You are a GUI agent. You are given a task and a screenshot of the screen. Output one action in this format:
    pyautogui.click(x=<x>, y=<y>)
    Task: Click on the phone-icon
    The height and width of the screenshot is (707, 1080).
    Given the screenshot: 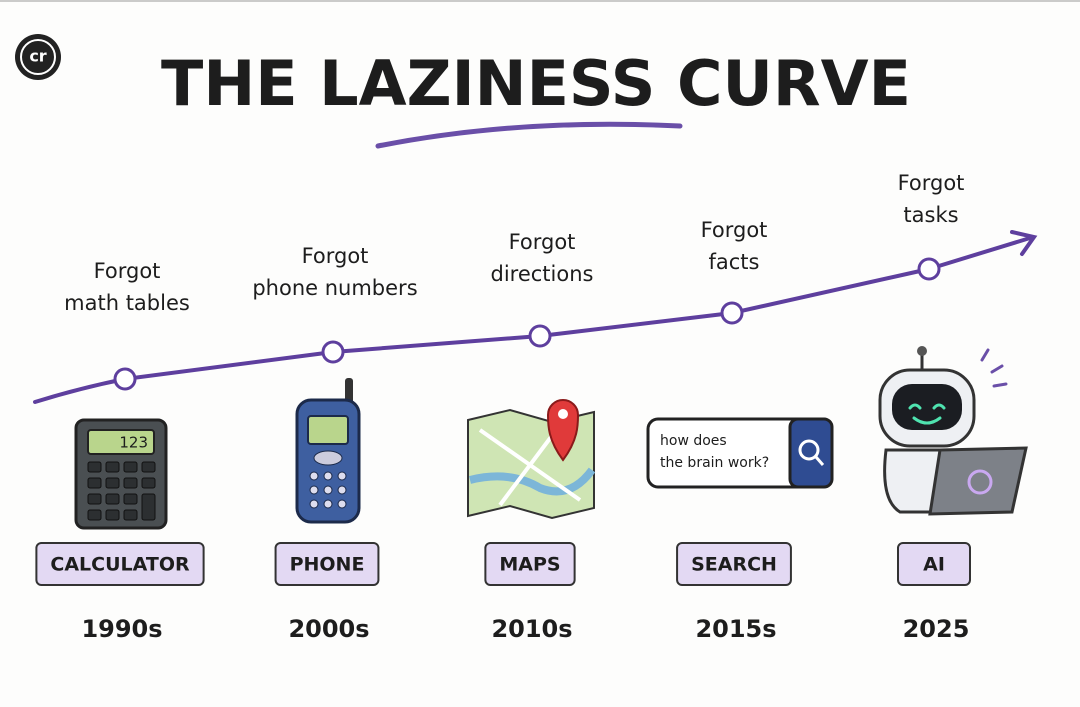 What is the action you would take?
    pyautogui.click(x=328, y=451)
    